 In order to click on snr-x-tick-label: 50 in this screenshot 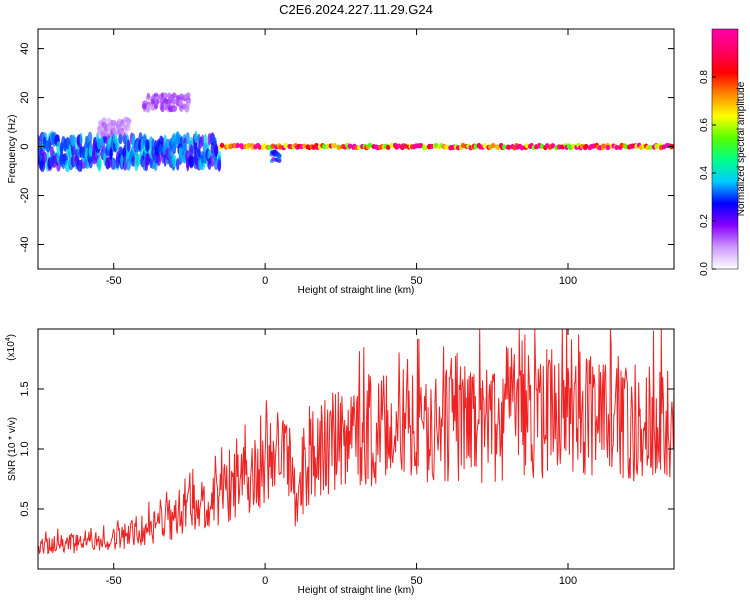, I will do `click(416, 581)`.